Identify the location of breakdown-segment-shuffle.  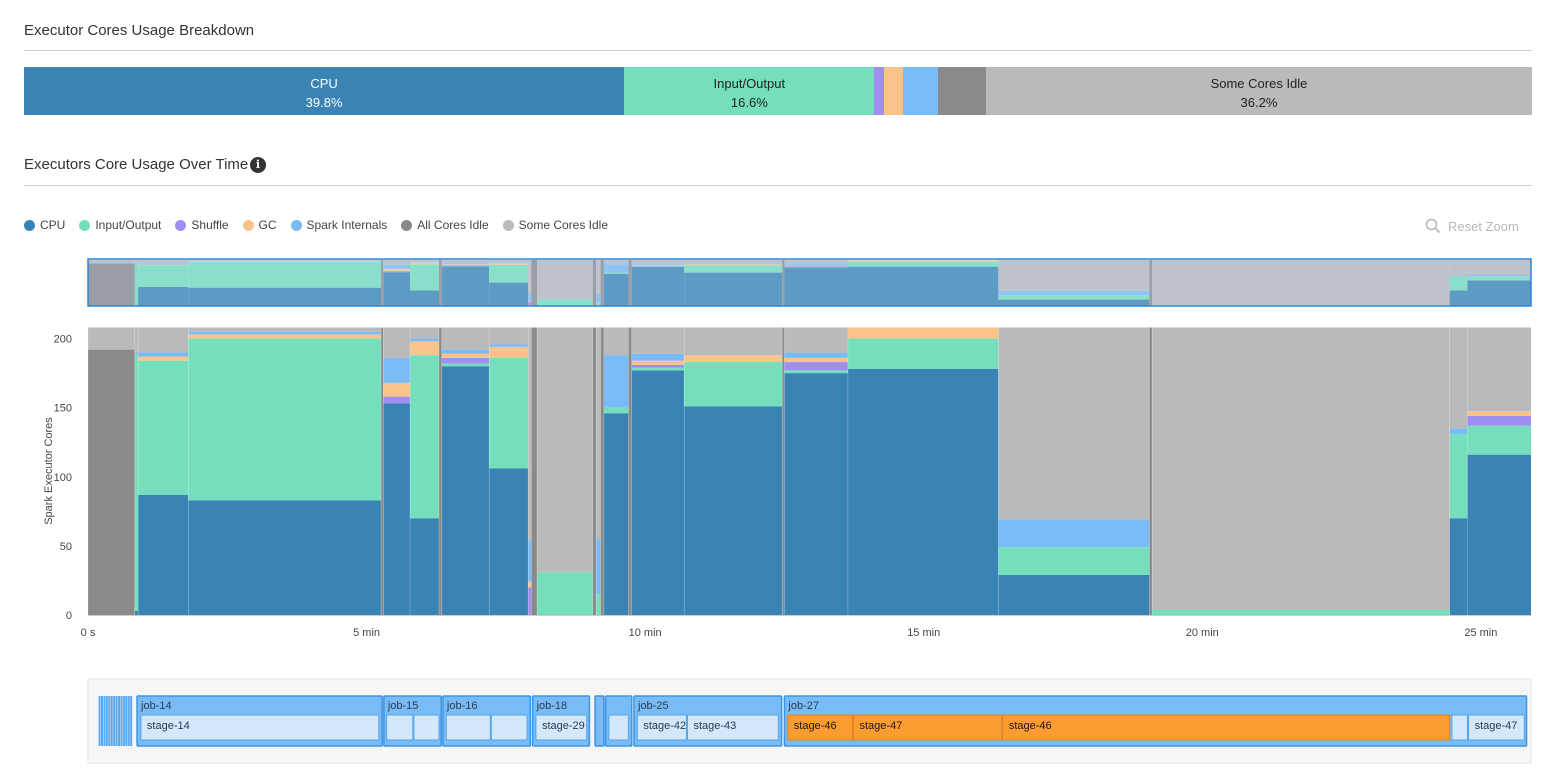
(879, 91).